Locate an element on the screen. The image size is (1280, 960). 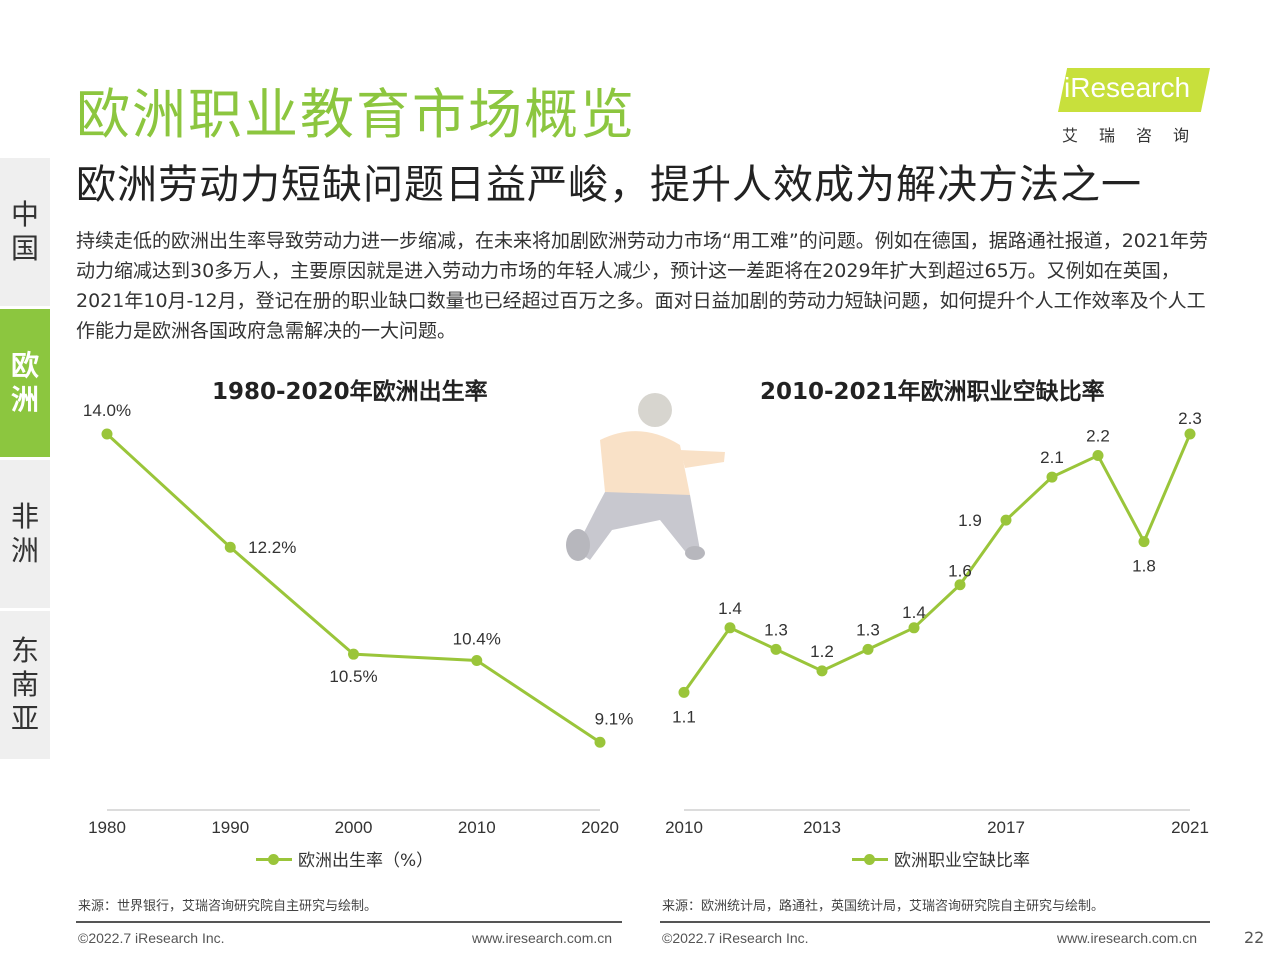
data-label: 14.0% is located at coordinates (107, 410).